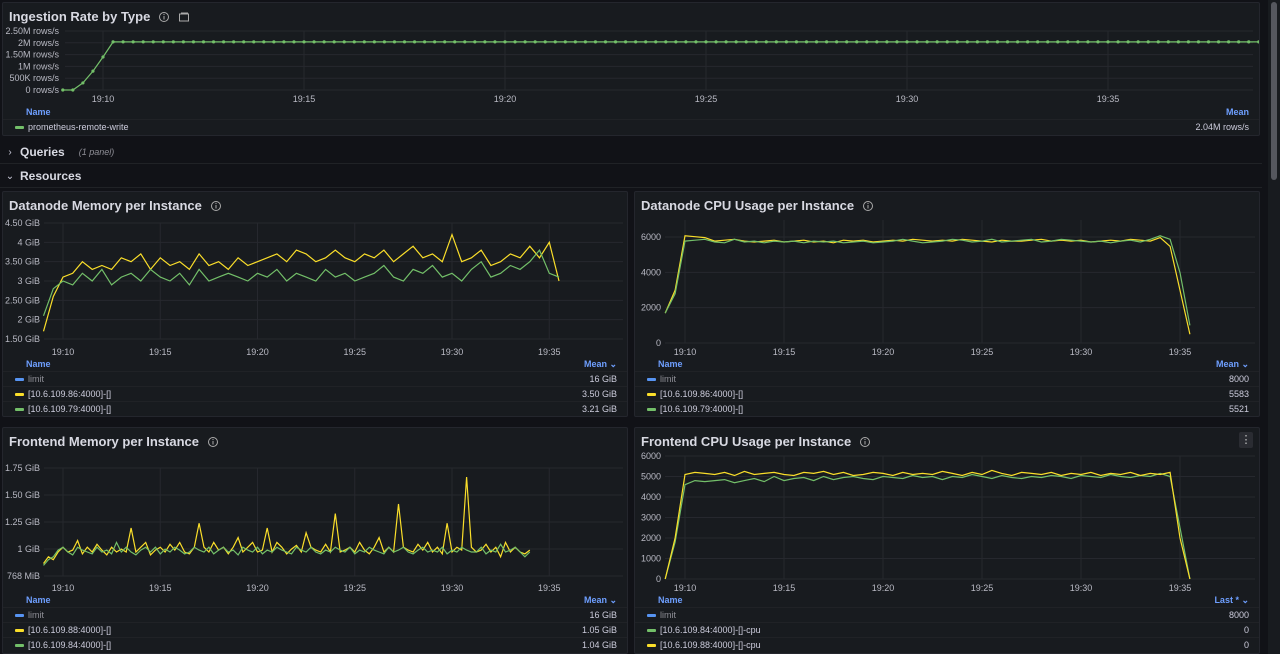 The image size is (1280, 654). Describe the element at coordinates (104, 441) in the screenshot. I see `panel-title: Frontend Memory per Instance` at that location.